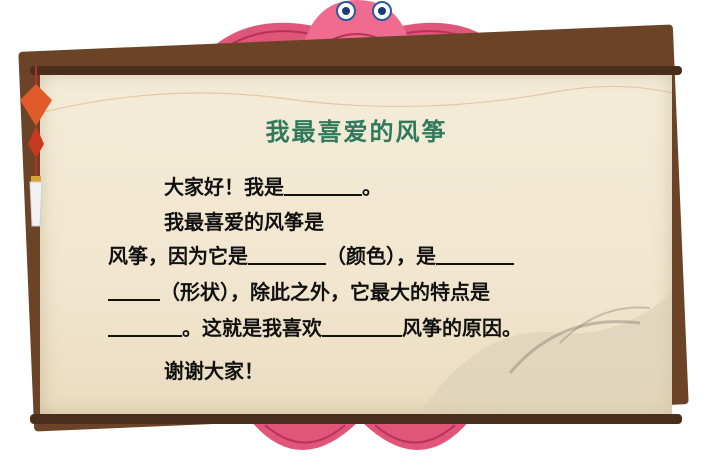 Image resolution: width=713 pixels, height=474 pixels. What do you see at coordinates (36, 146) in the screenshot?
I see `hanging-tassel-icon` at bounding box center [36, 146].